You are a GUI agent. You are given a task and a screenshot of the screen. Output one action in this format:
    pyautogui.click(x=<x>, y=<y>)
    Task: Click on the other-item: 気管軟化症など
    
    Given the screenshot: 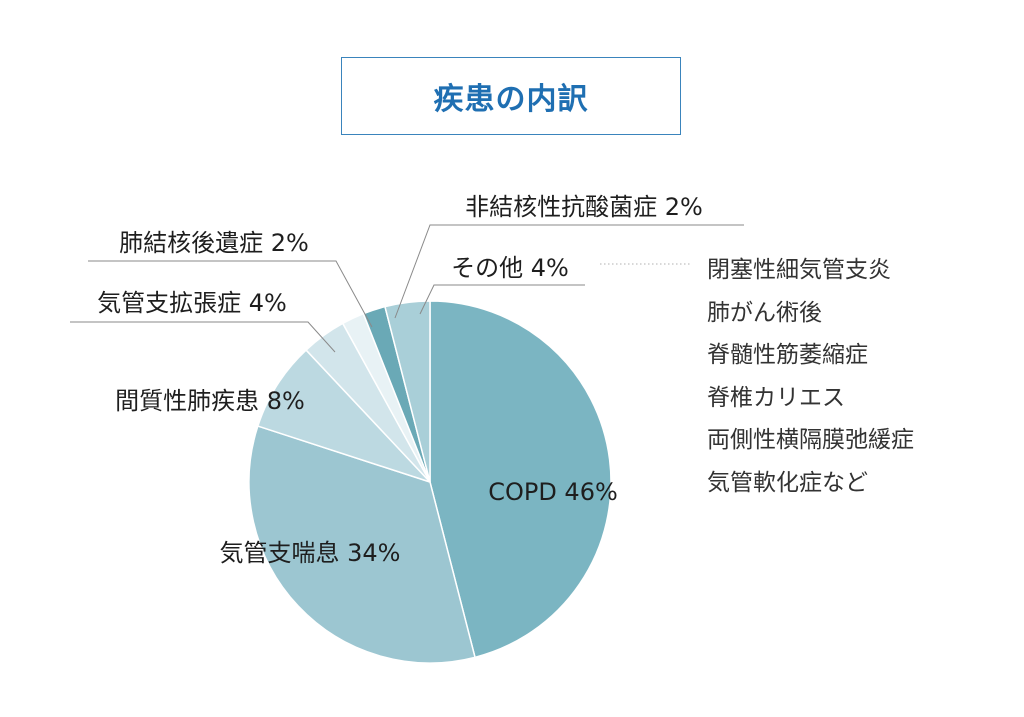 What is the action you would take?
    pyautogui.click(x=787, y=482)
    